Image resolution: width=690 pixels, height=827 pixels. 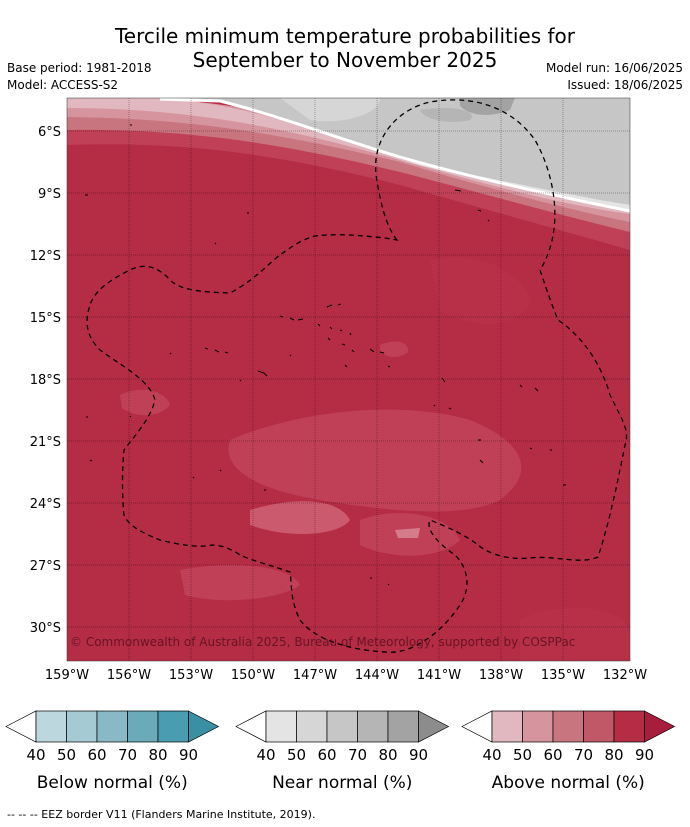 What do you see at coordinates (439, 675) in the screenshot?
I see `lon-label: 141°W` at bounding box center [439, 675].